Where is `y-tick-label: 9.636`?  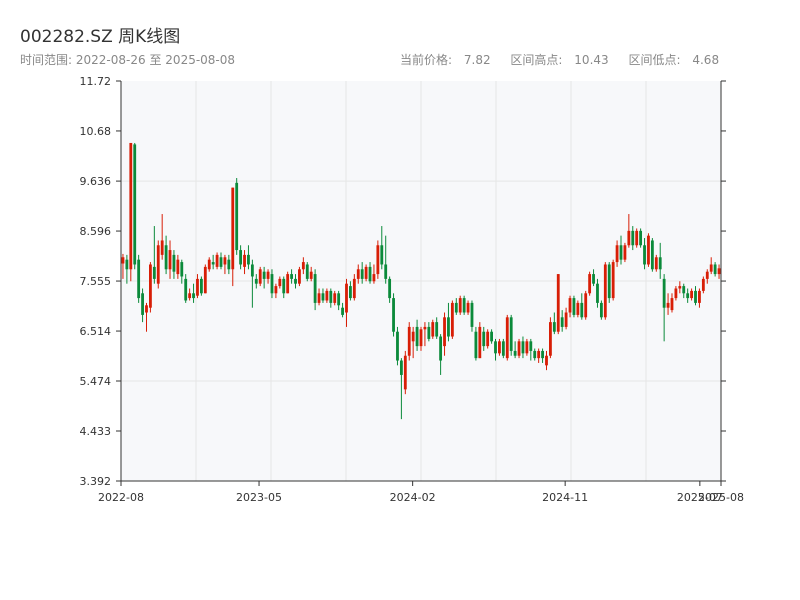 y-tick-label: 9.636 is located at coordinates (96, 181).